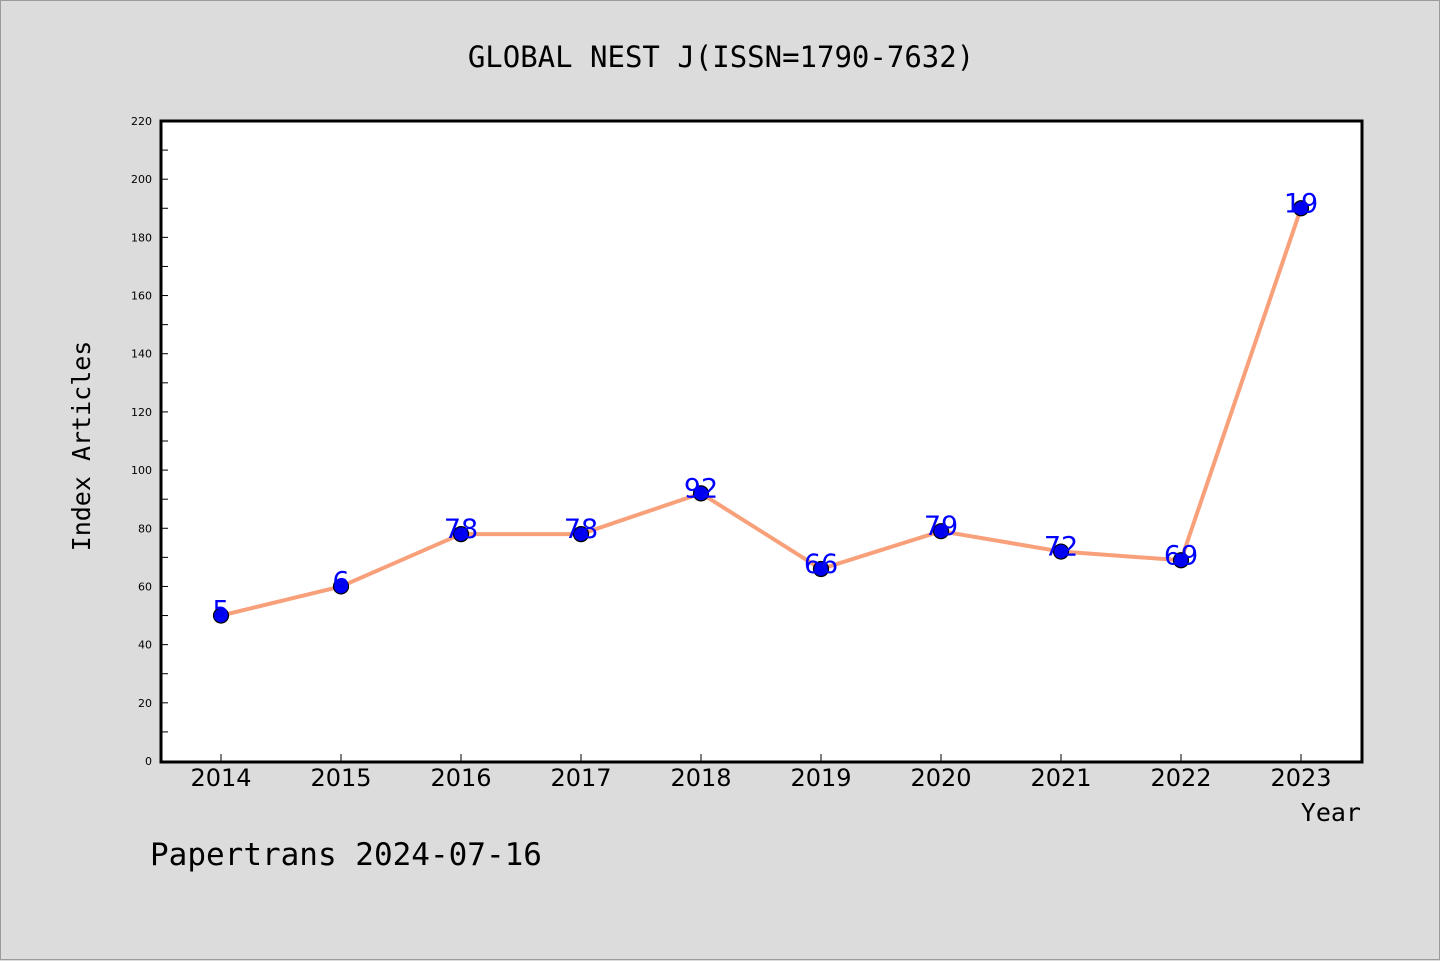 The width and height of the screenshot is (1440, 961). I want to click on y-tick-label: 140, so click(141, 354).